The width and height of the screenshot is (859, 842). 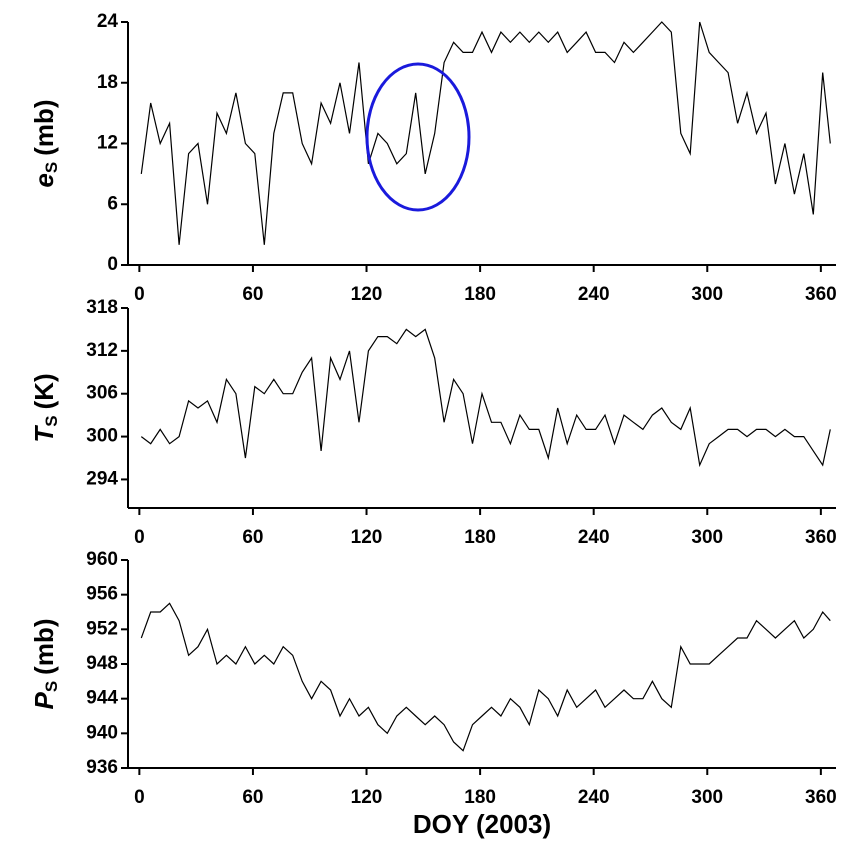 I want to click on highlight-ellipse, so click(x=418, y=137).